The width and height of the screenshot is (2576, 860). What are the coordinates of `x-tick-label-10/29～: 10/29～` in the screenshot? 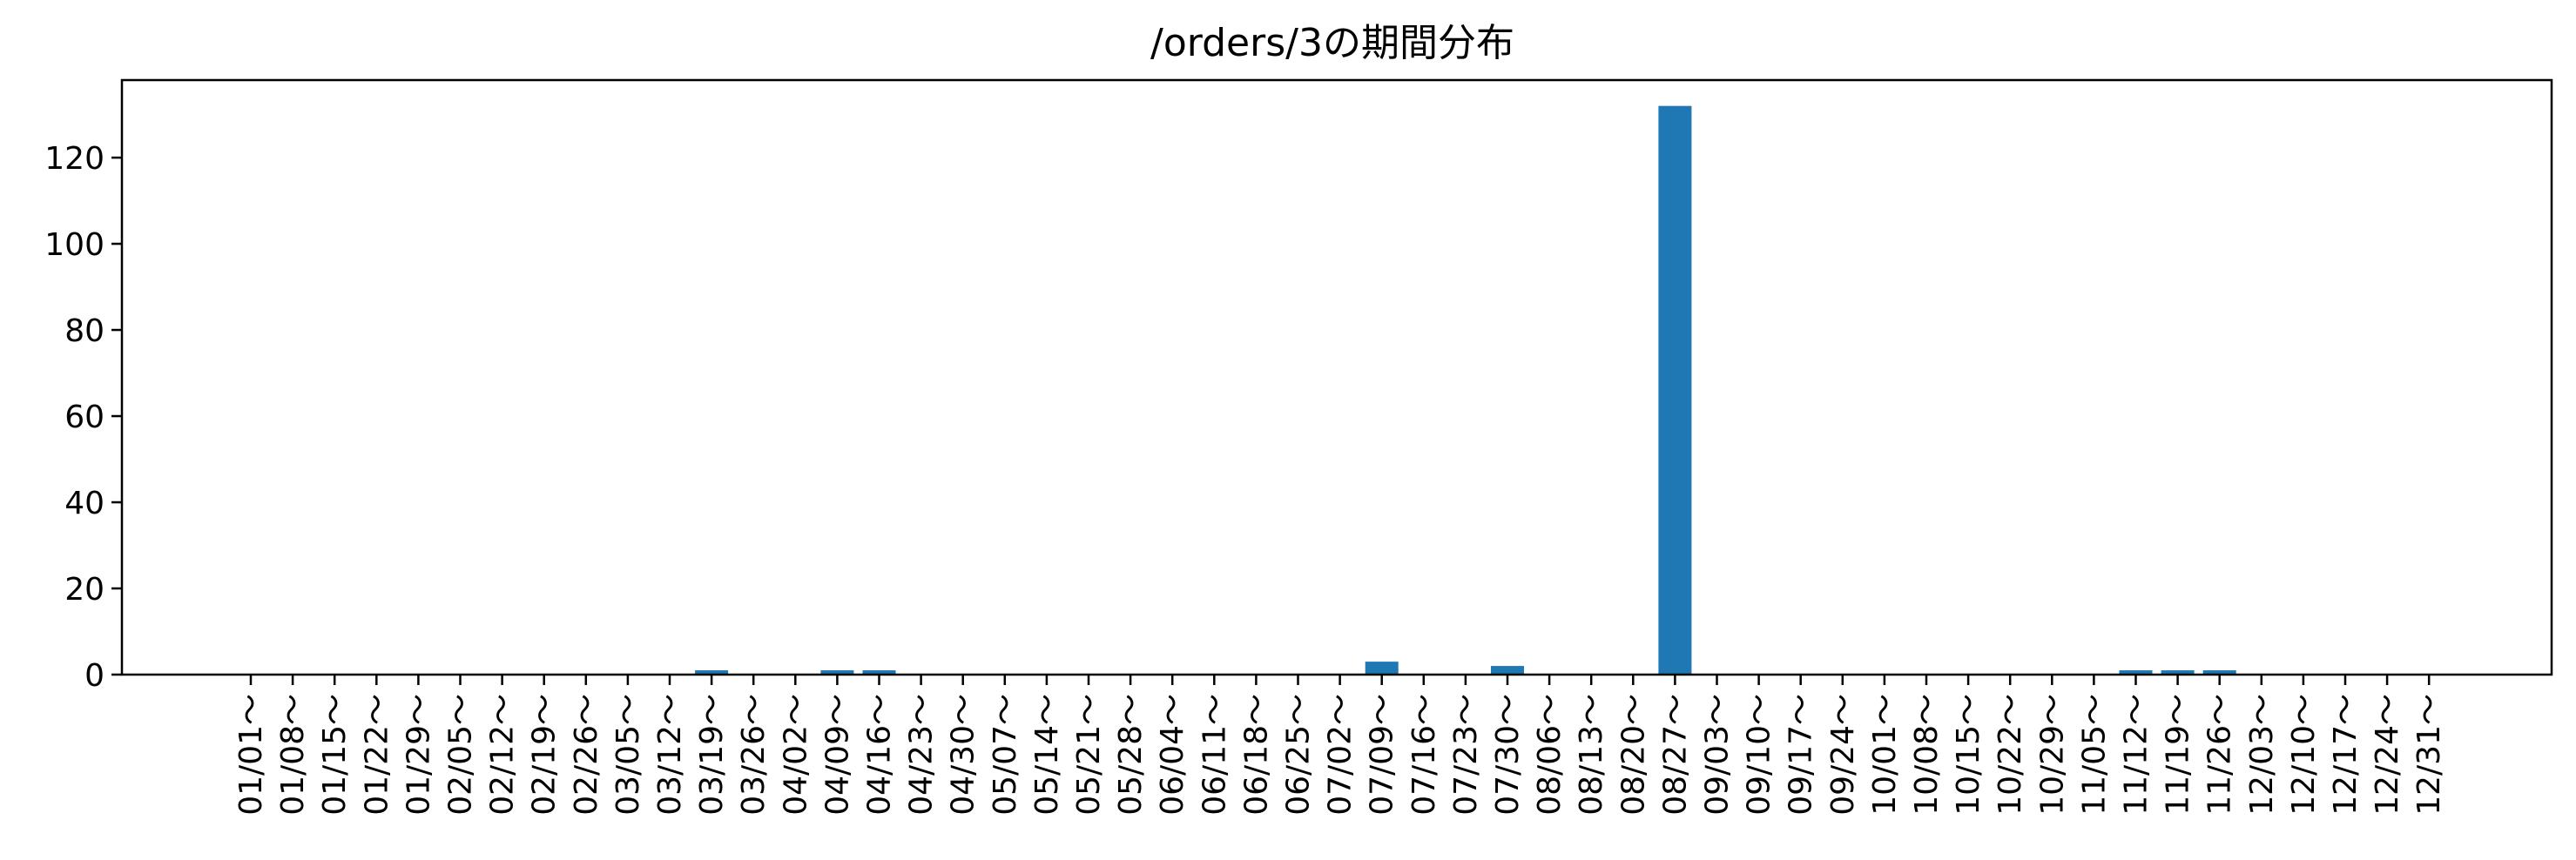 It's located at (2052, 755).